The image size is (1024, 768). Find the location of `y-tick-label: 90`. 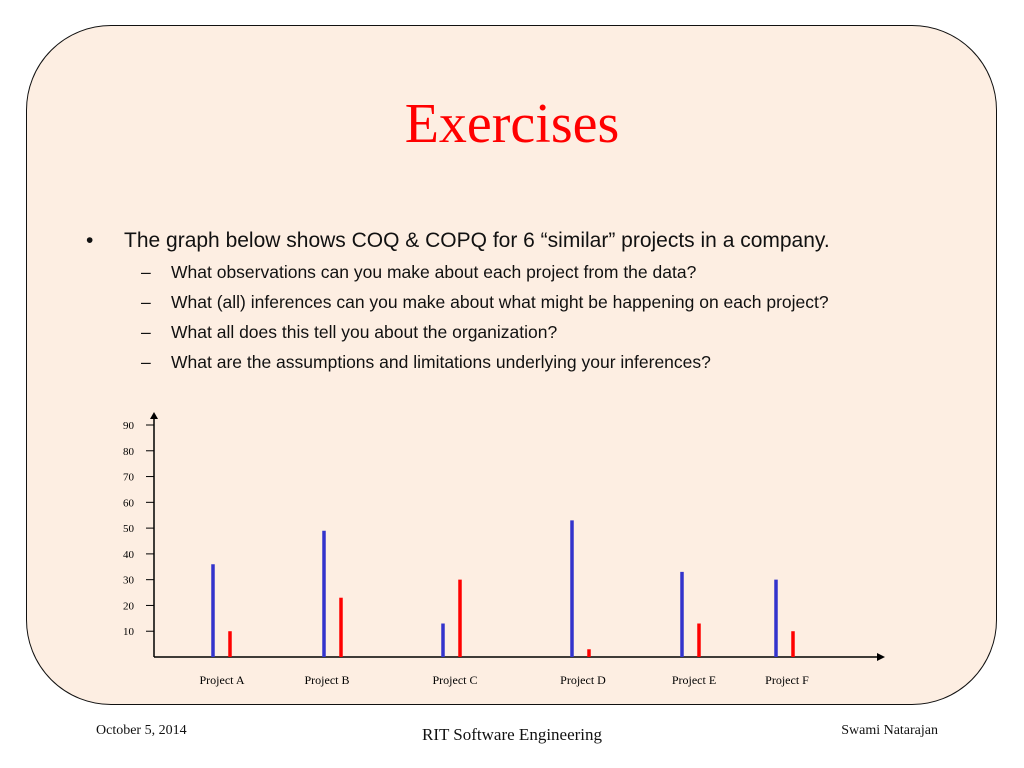

y-tick-label: 90 is located at coordinates (129, 426).